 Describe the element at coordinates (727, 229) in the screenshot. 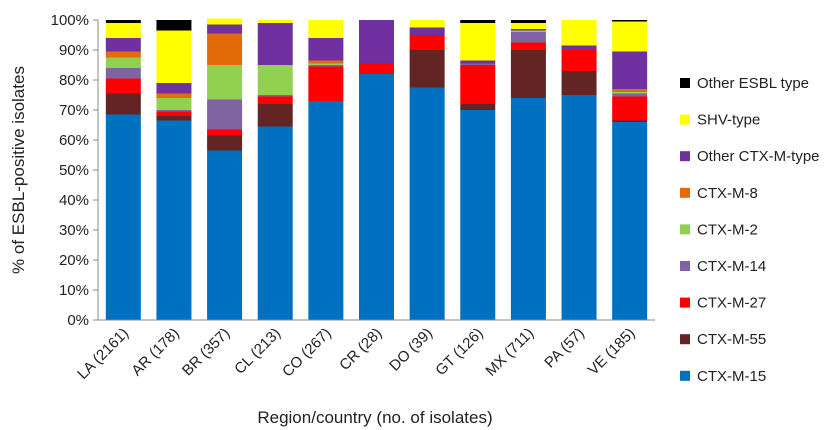

I see `legend-label: CTX-M-2` at that location.